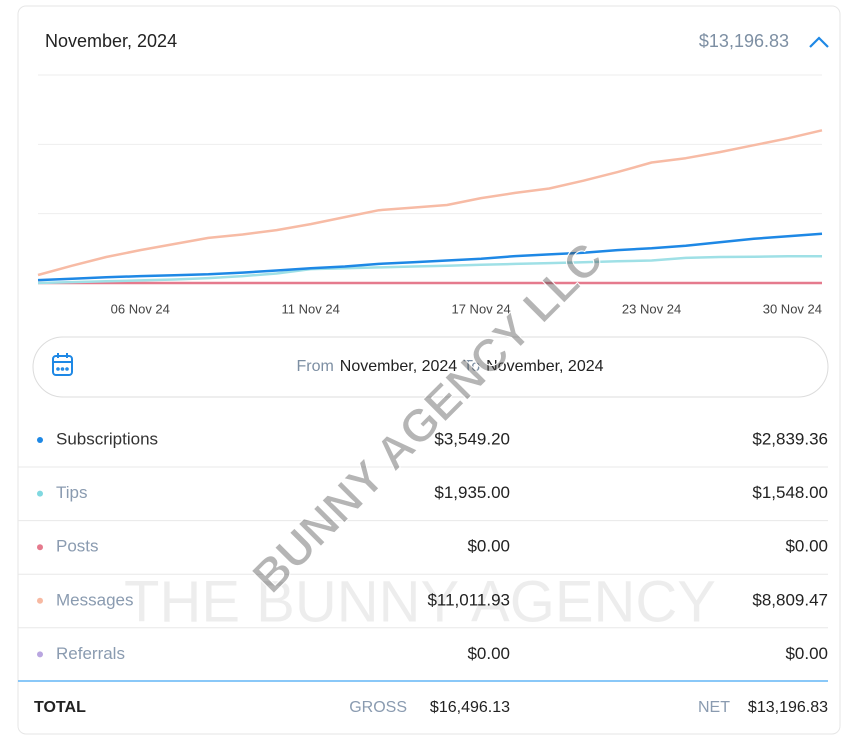 This screenshot has width=843, height=736. I want to click on net-label: NET, so click(714, 707).